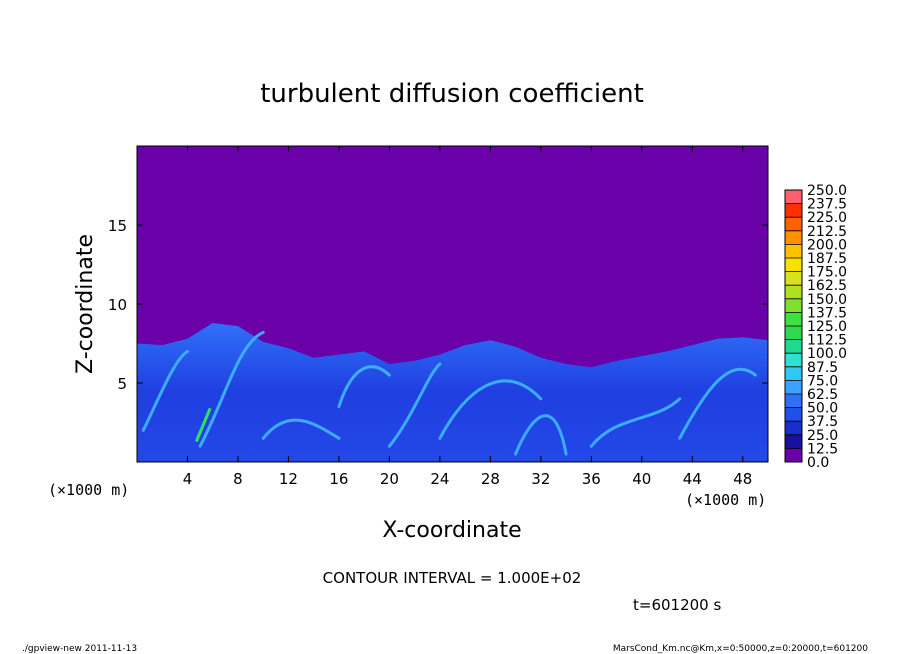 This screenshot has width=904, height=654. I want to click on x-tick-label: 36, so click(591, 479).